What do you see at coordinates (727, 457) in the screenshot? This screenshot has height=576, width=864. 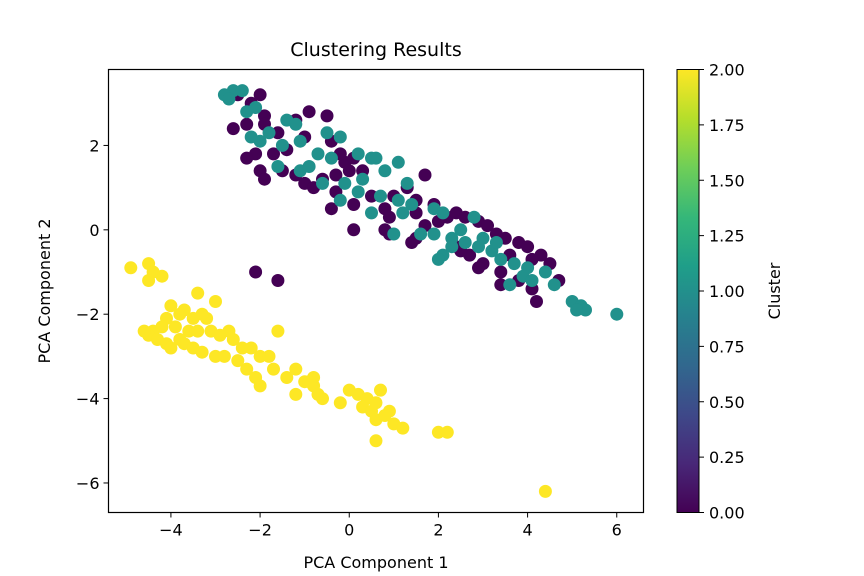 I see `colorbar-tick-label: 0.25` at bounding box center [727, 457].